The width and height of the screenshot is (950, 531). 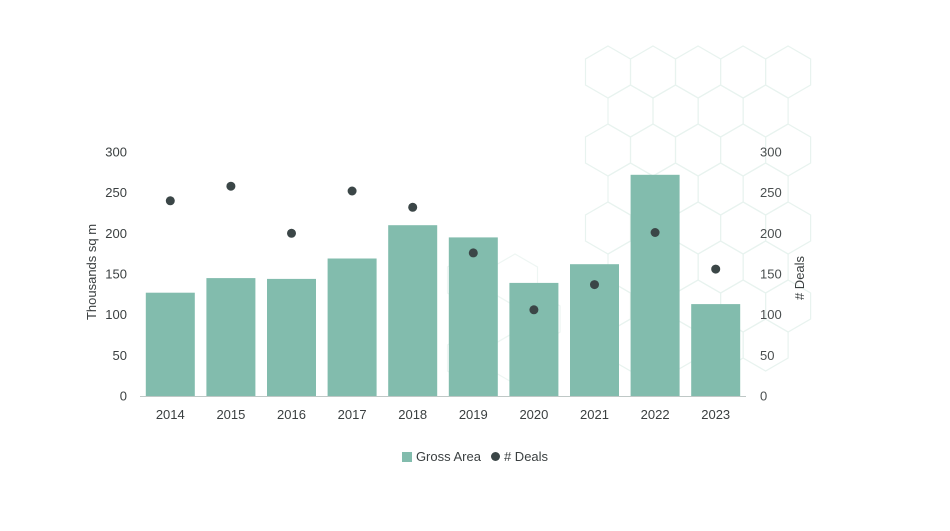 I want to click on y-axis-right-ticks: 0 50 100 150 200 250 300, so click(x=771, y=274).